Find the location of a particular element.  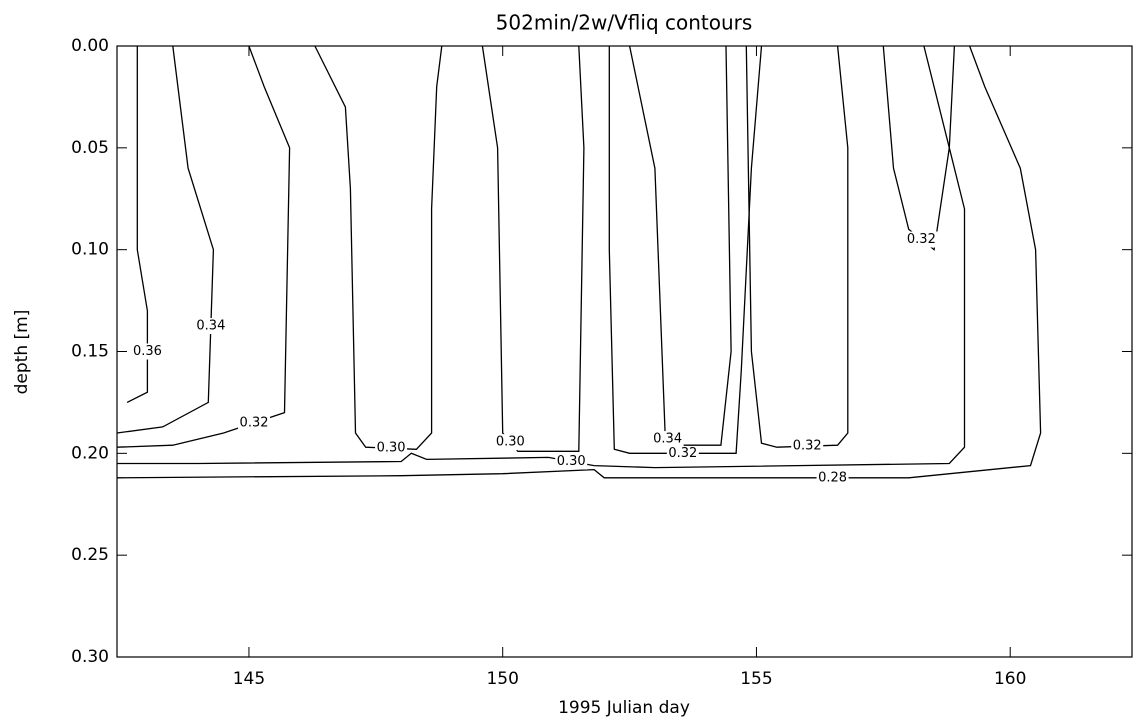

x-tick-label: 155 is located at coordinates (756, 679).